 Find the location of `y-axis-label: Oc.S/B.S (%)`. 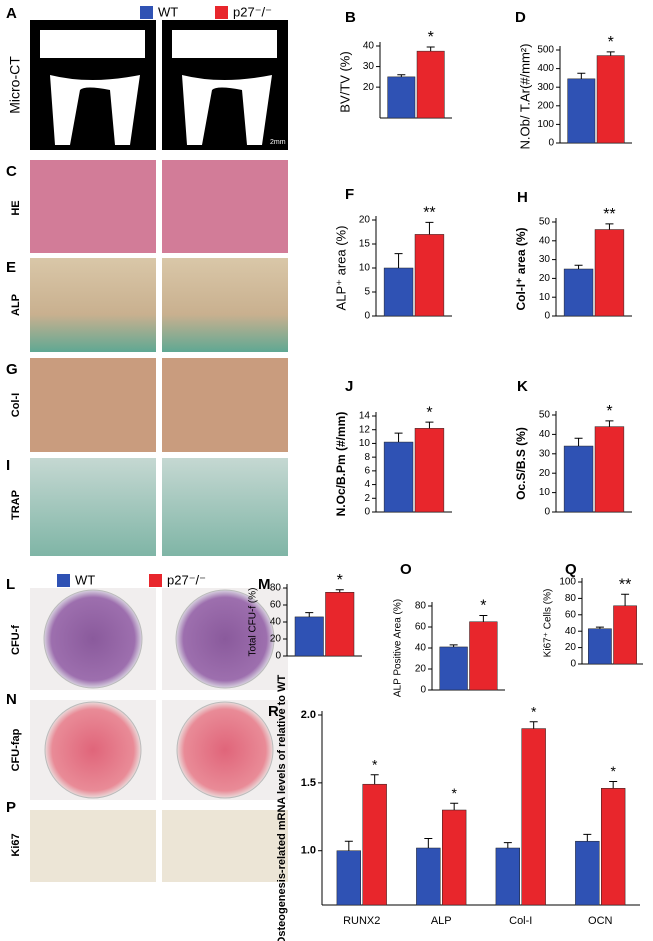

y-axis-label: Oc.S/B.S (%) is located at coordinates (521, 463).